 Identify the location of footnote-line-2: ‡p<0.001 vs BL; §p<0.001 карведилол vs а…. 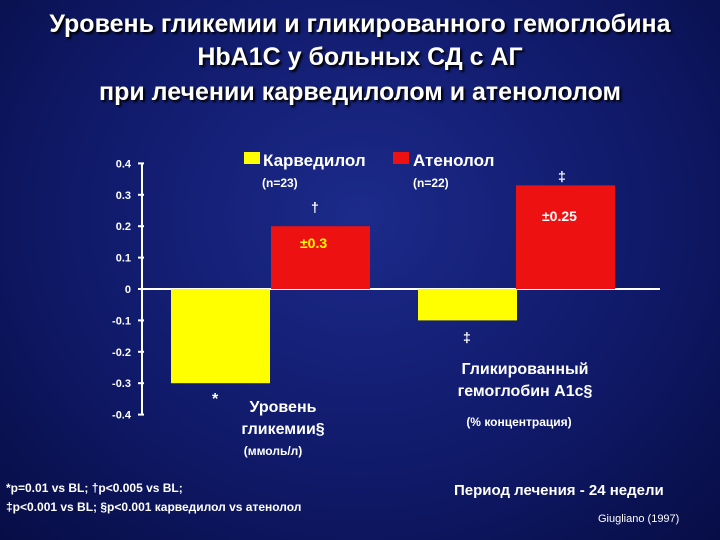
(154, 507).